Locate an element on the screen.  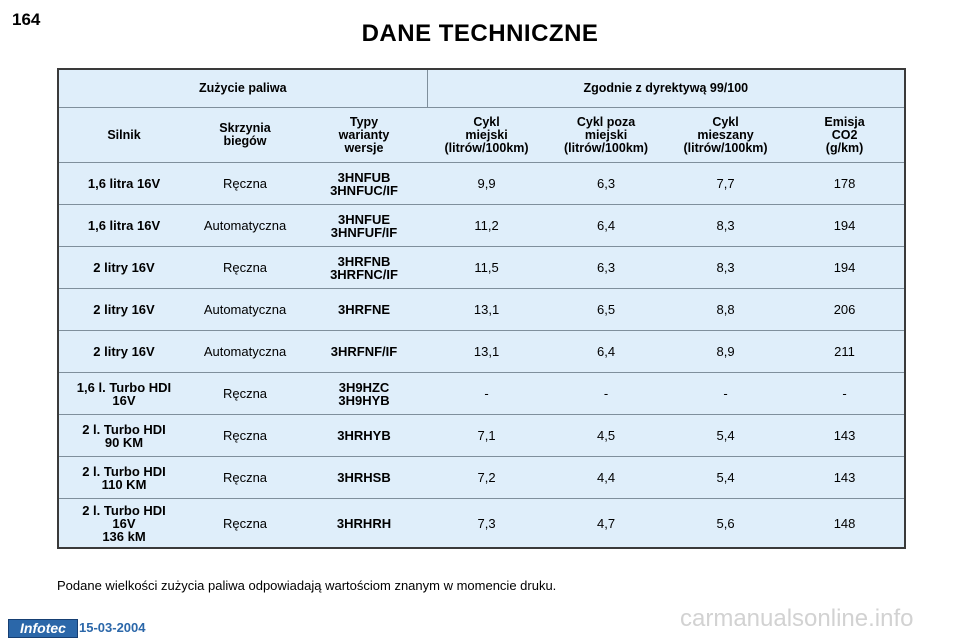
variant-cell: 3HNFUE 3HNFUF/IF is located at coordinates (364, 225).